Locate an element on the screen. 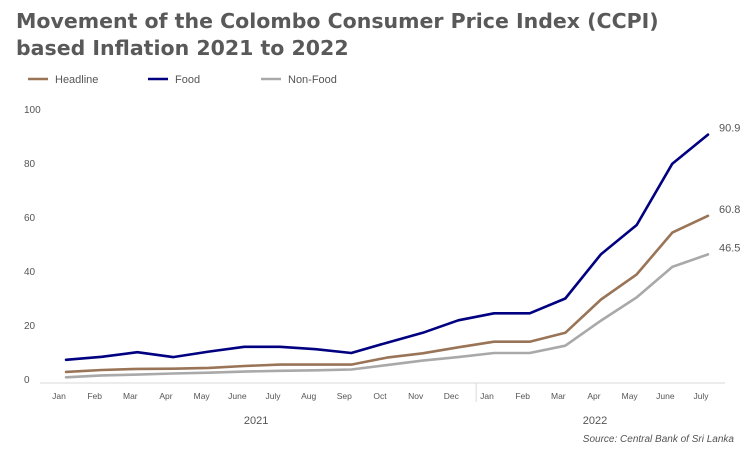 The height and width of the screenshot is (461, 750). legend: Headline Food Non-Food is located at coordinates (182, 80).